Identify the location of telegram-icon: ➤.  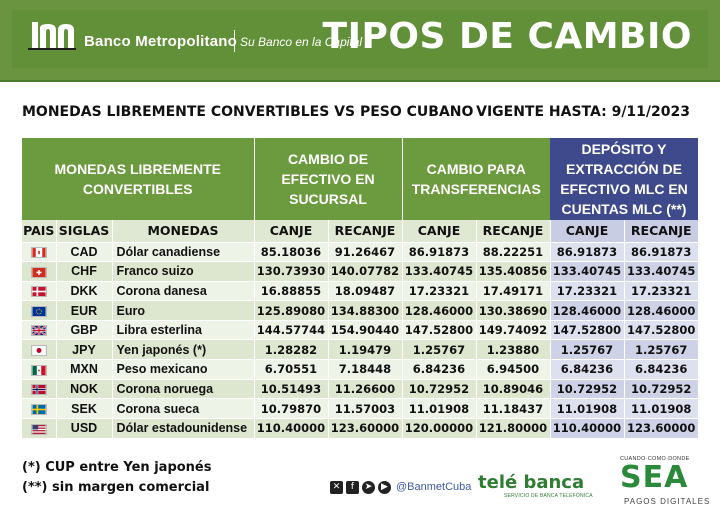
(368, 487).